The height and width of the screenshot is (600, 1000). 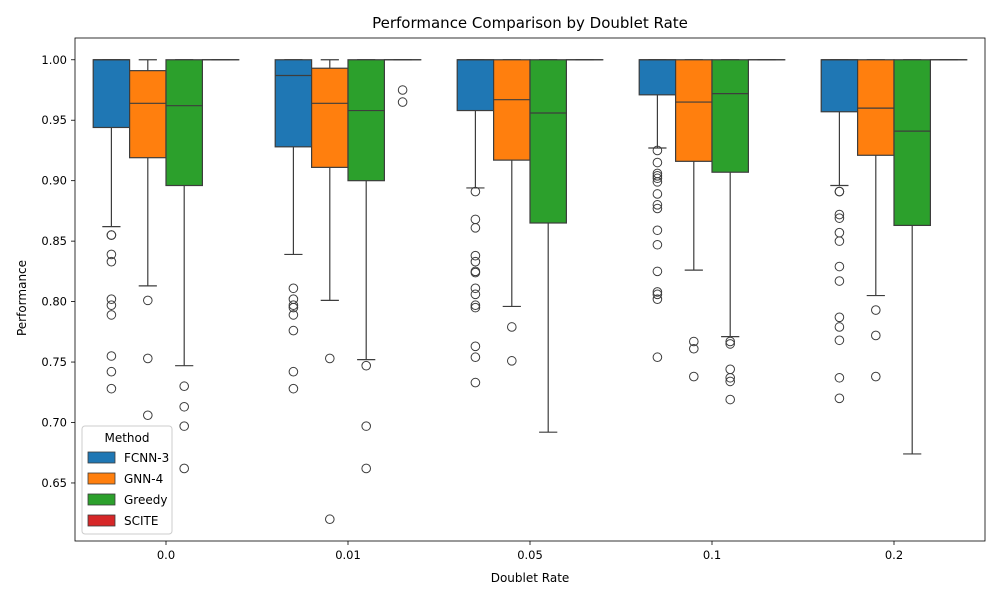 I want to click on y-axis-label: Performance, so click(x=22, y=298).